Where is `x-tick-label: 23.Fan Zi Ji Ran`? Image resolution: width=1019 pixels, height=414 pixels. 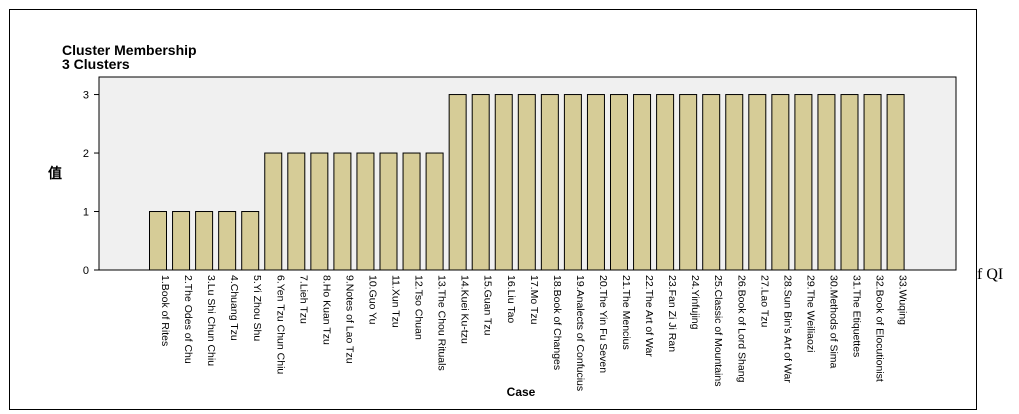
x-tick-label: 23.Fan Zi Ji Ran is located at coordinates (672, 313).